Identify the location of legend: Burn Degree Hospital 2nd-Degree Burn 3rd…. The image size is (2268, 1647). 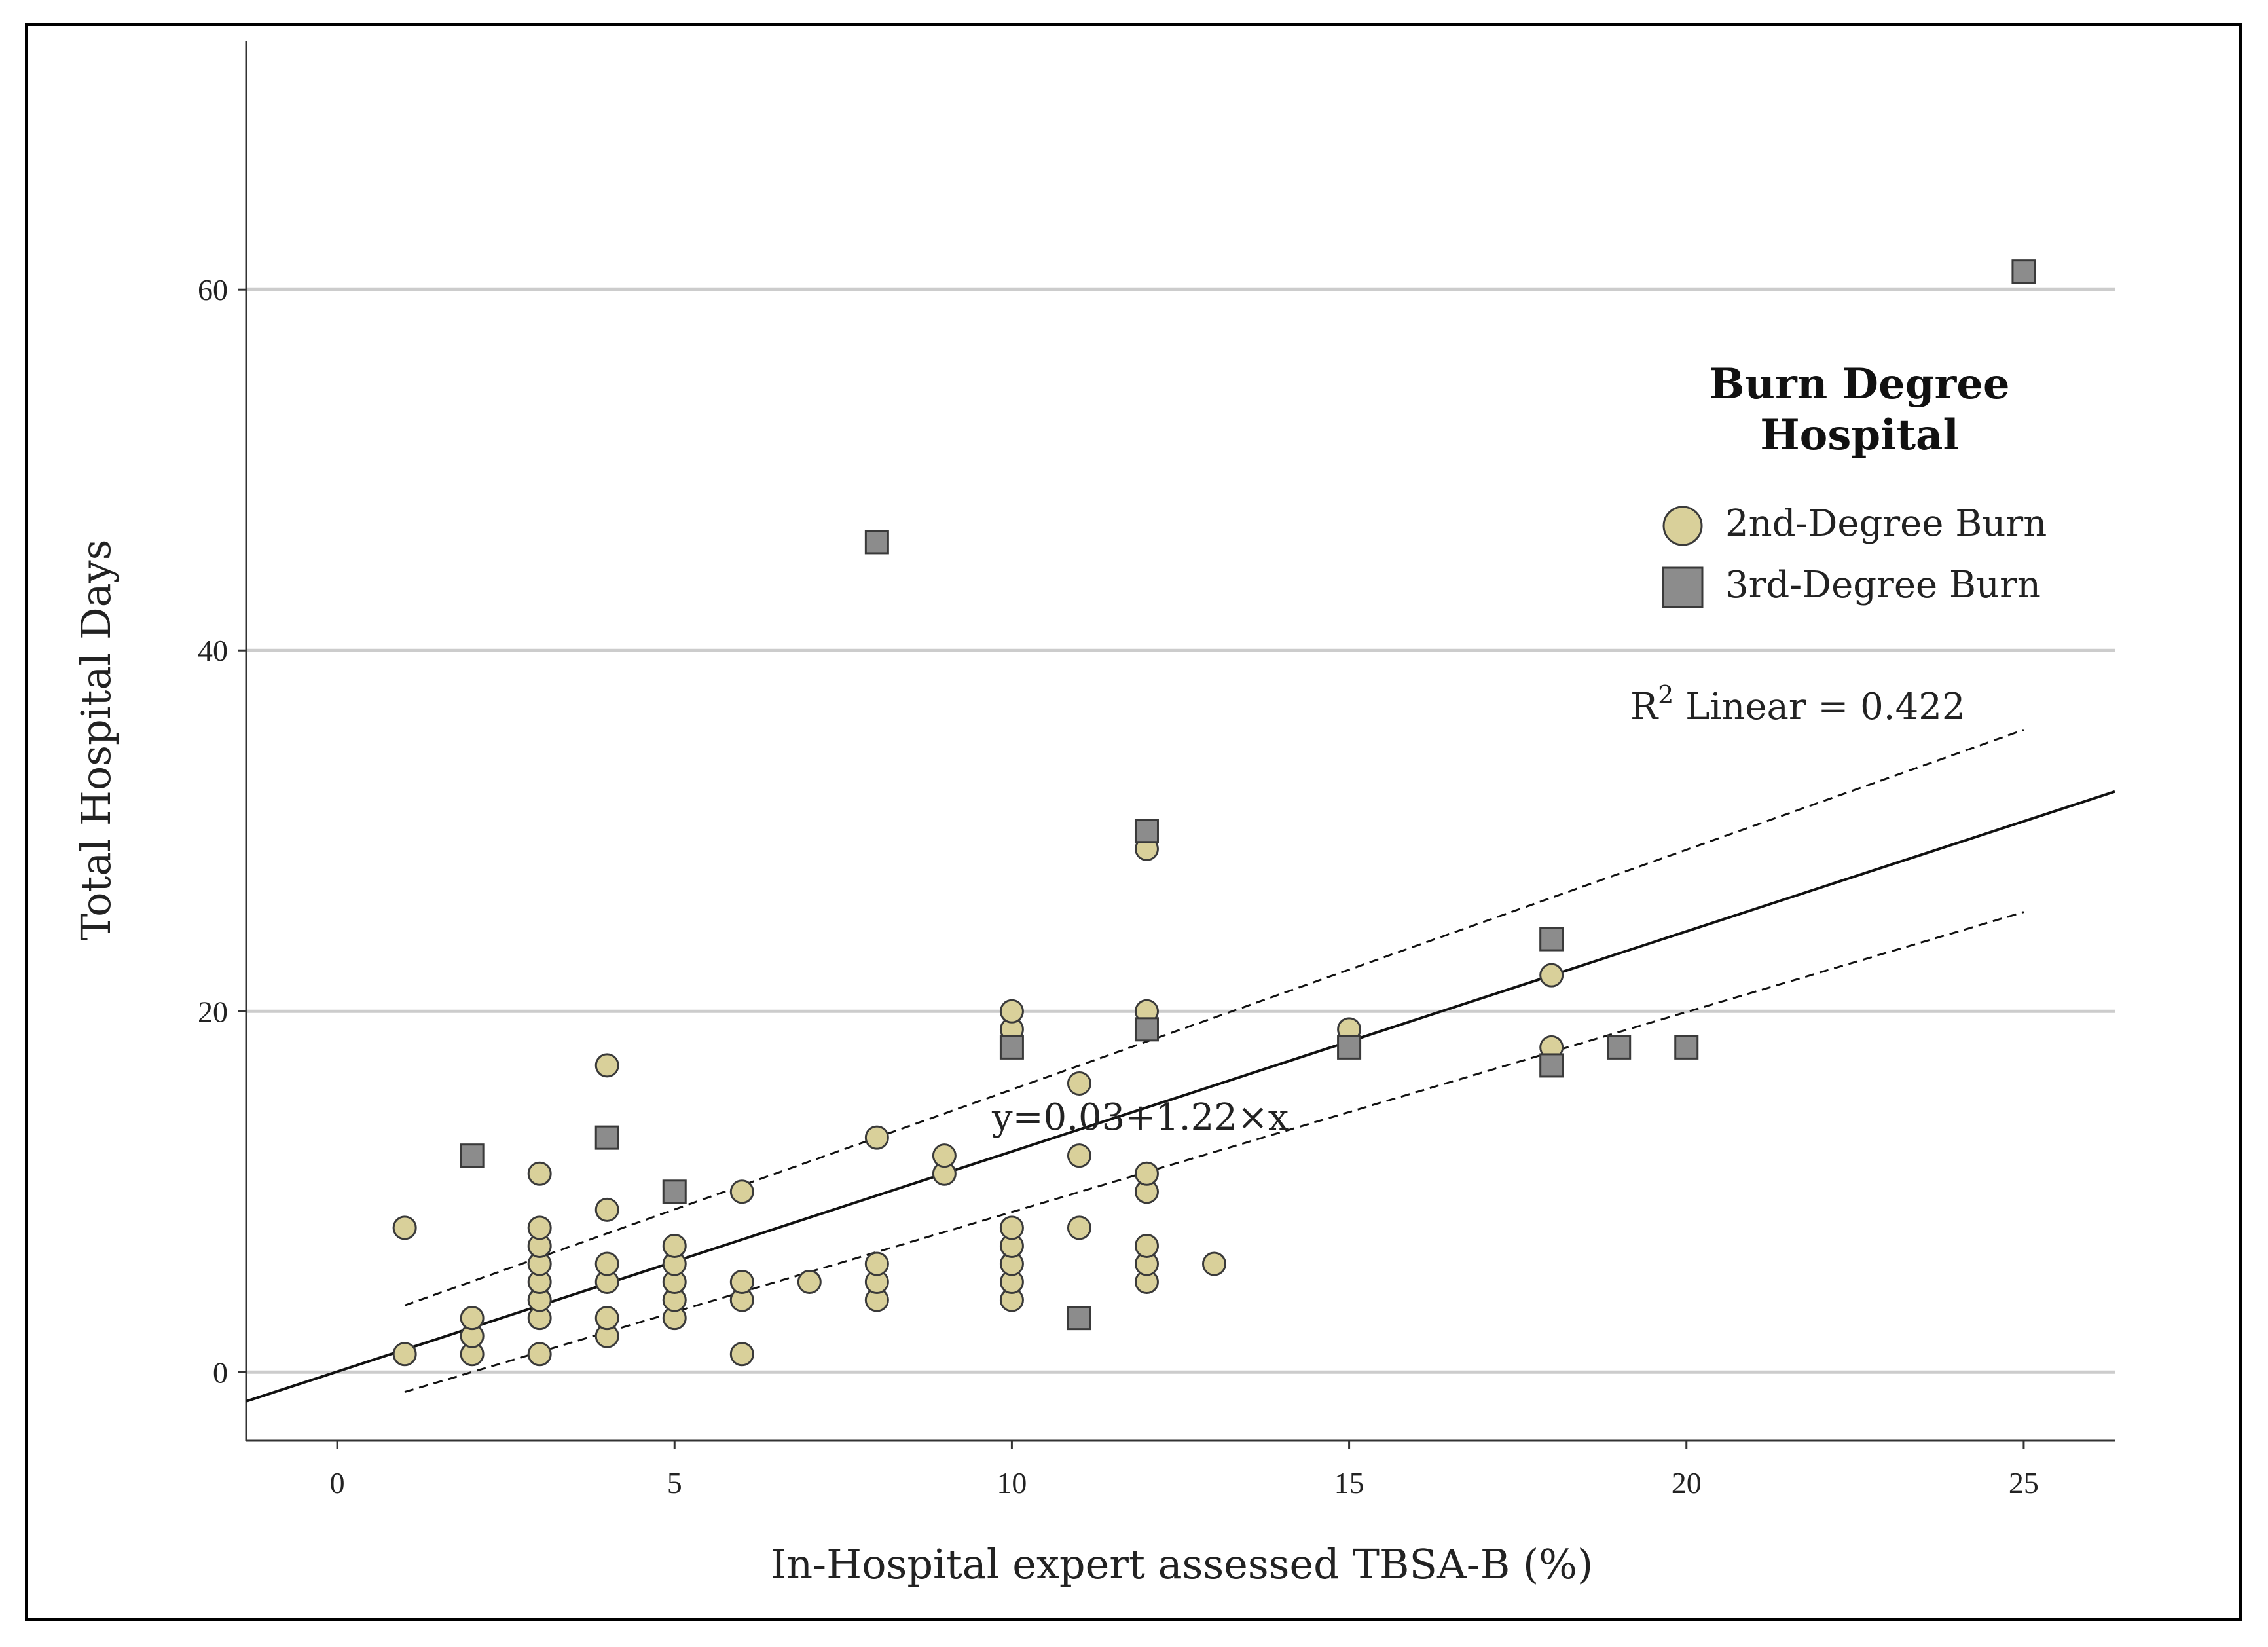
(1855, 484).